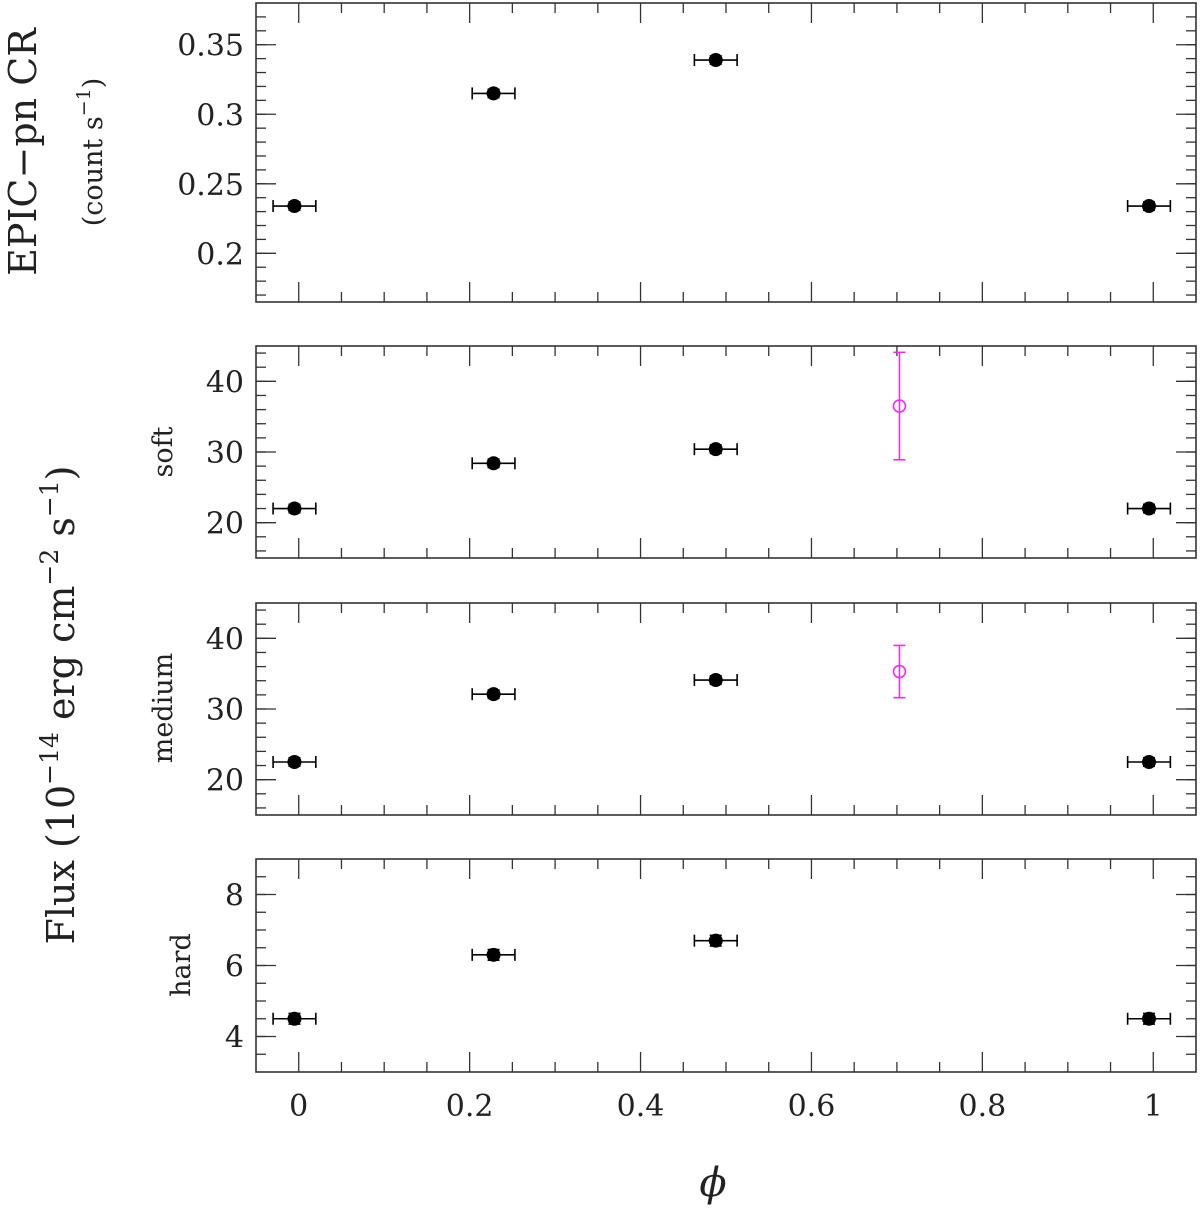  I want to click on count-rate-y-tick-label: 0.35, so click(210, 46).